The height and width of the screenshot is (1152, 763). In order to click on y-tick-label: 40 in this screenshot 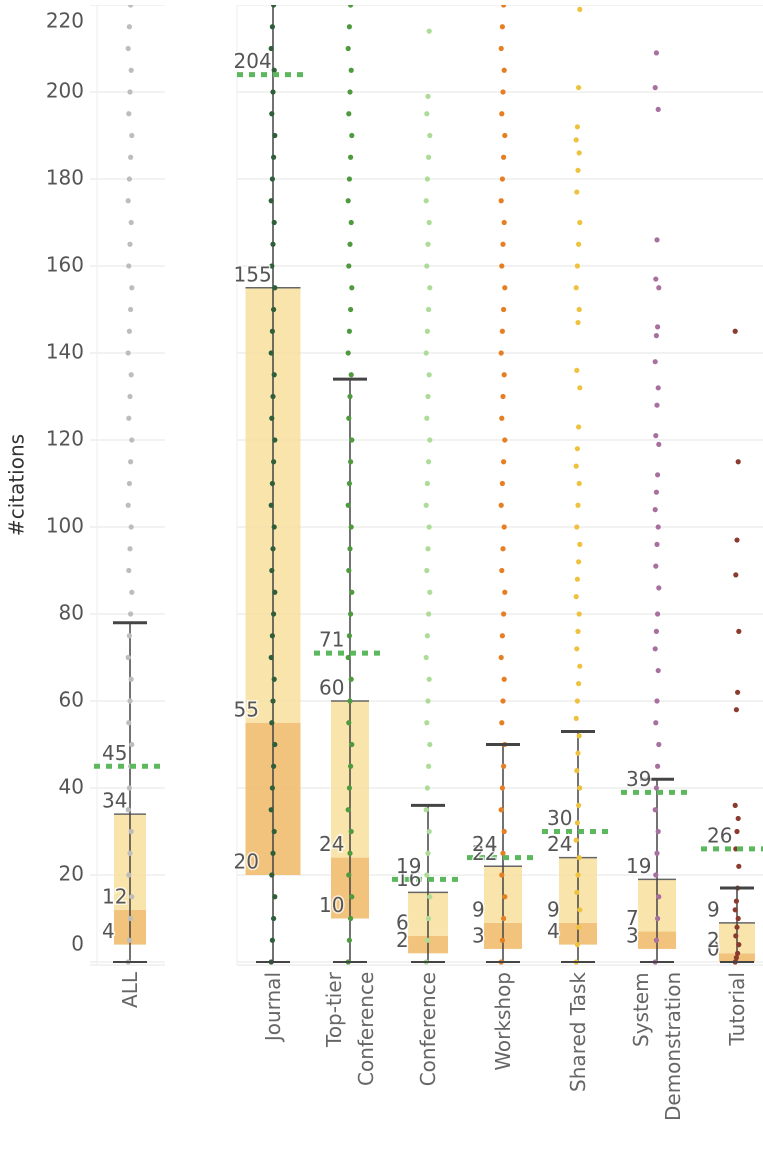, I will do `click(71, 787)`.